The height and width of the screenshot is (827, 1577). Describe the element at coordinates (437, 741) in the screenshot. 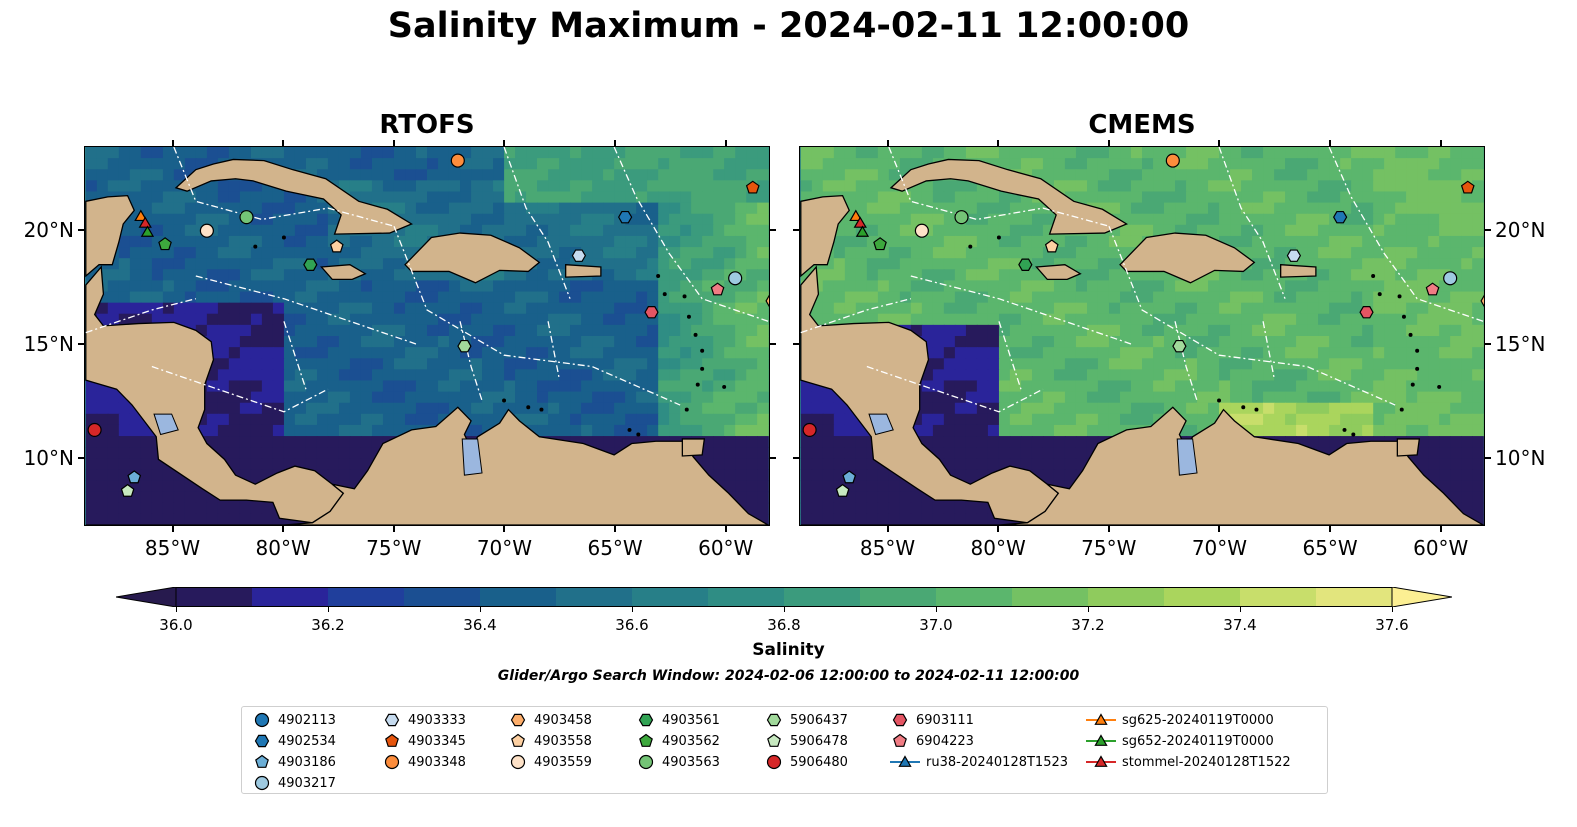

I see `legend-label: 4903345` at that location.